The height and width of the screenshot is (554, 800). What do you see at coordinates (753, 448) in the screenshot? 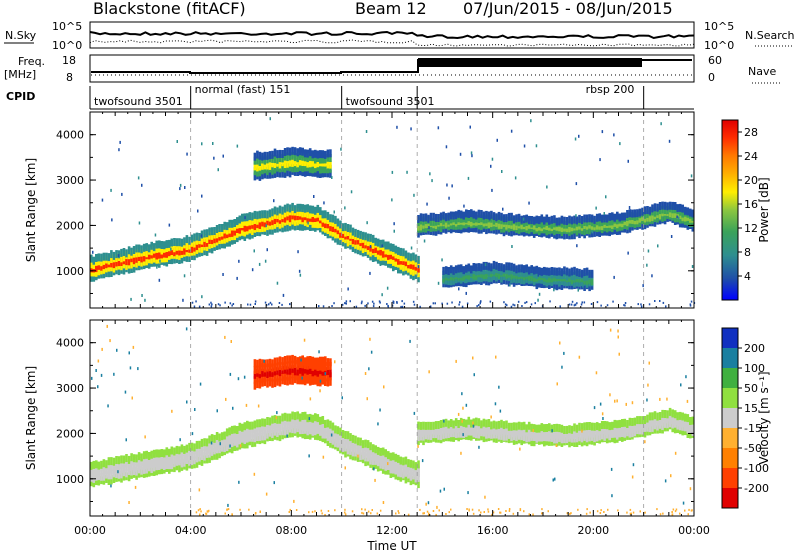
I see `colorbar-tick-label: -50` at bounding box center [753, 448].